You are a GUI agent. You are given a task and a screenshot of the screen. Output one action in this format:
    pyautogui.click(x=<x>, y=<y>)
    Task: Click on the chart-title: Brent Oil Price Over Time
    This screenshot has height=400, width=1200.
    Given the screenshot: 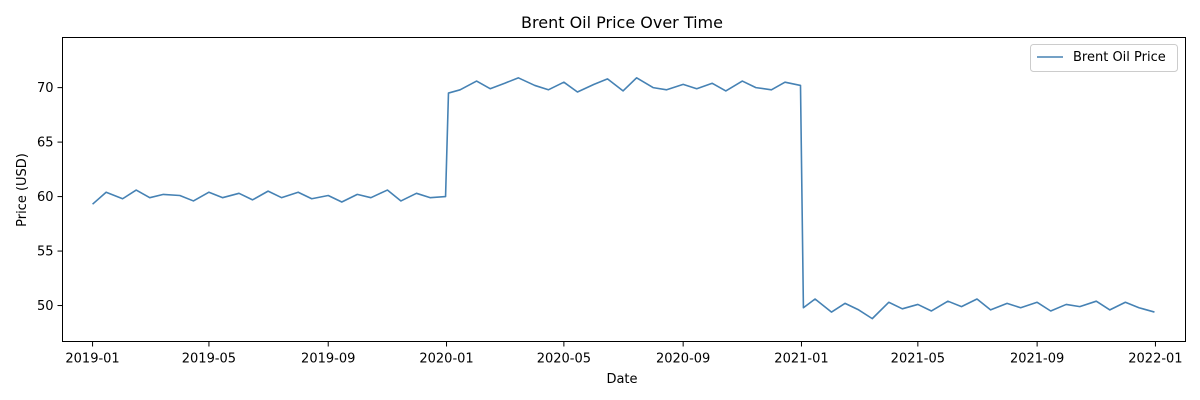 What is the action you would take?
    pyautogui.click(x=622, y=22)
    